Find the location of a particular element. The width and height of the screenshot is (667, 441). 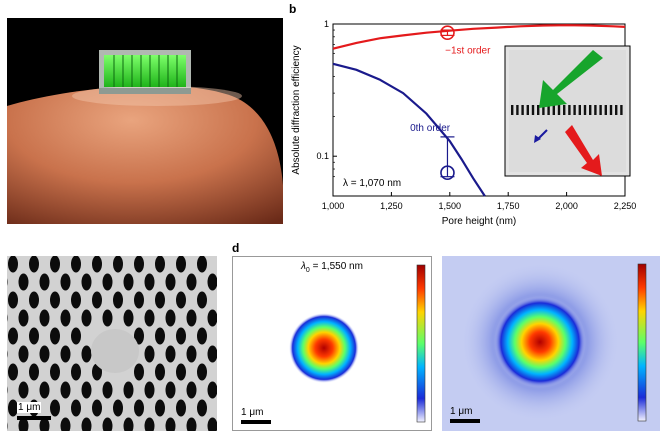

panel-e: e is located at coordinates (551, 343).